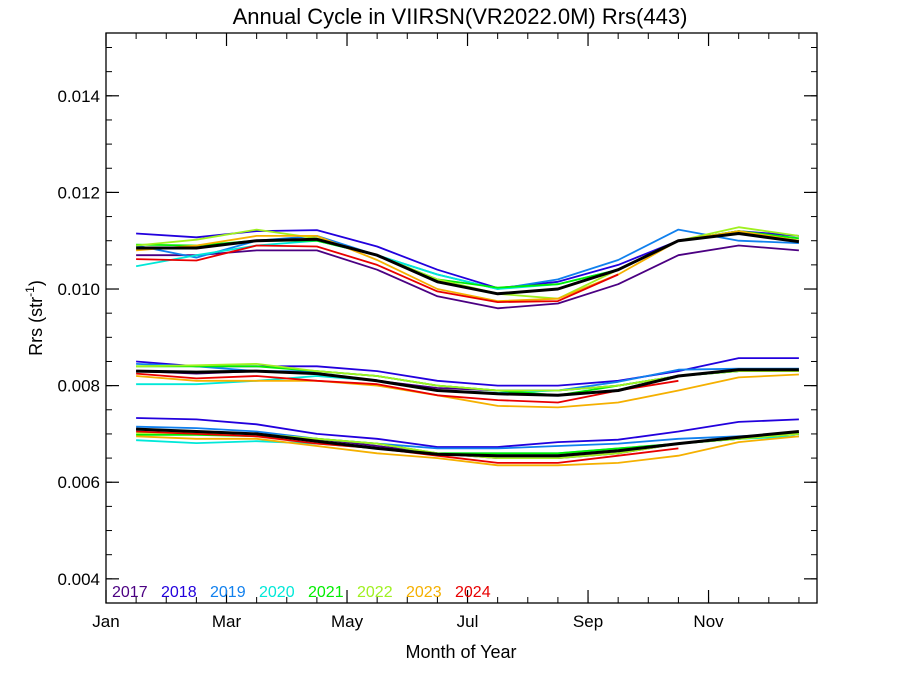  What do you see at coordinates (78, 289) in the screenshot?
I see `y-tick-label: 0.010` at bounding box center [78, 289].